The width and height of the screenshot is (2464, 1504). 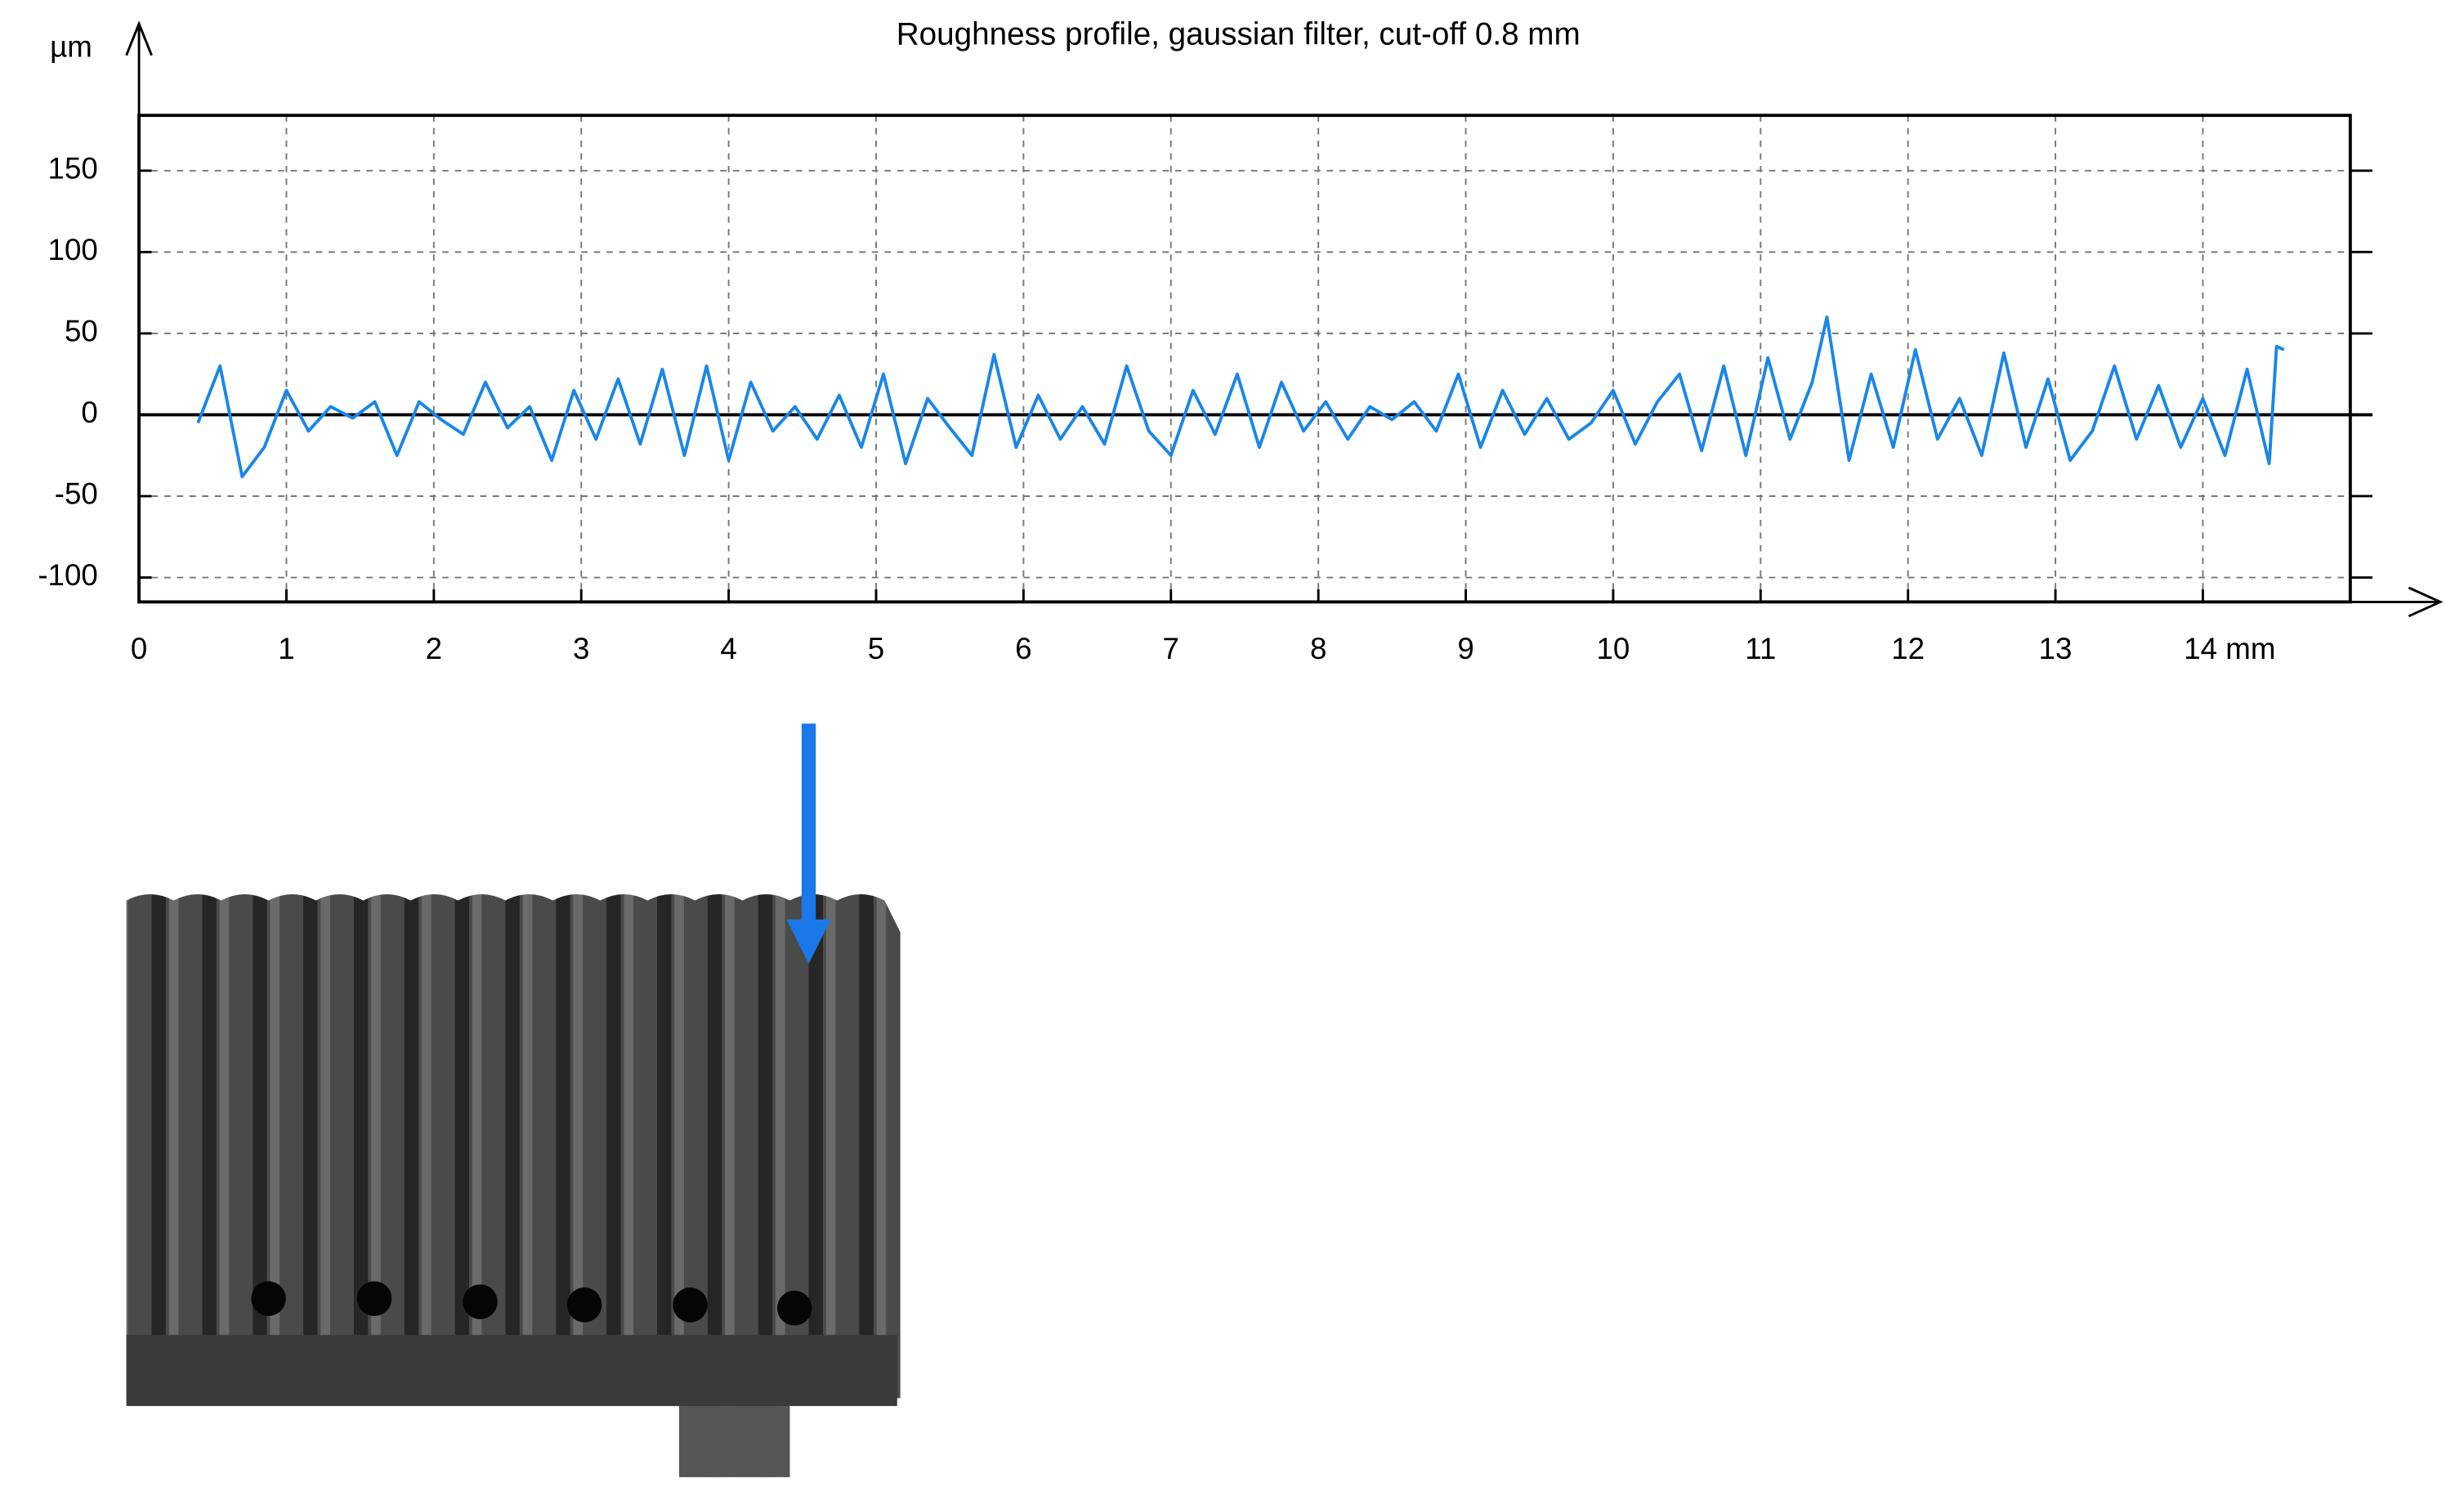 I want to click on y-axis-unit: µm, so click(x=71, y=47).